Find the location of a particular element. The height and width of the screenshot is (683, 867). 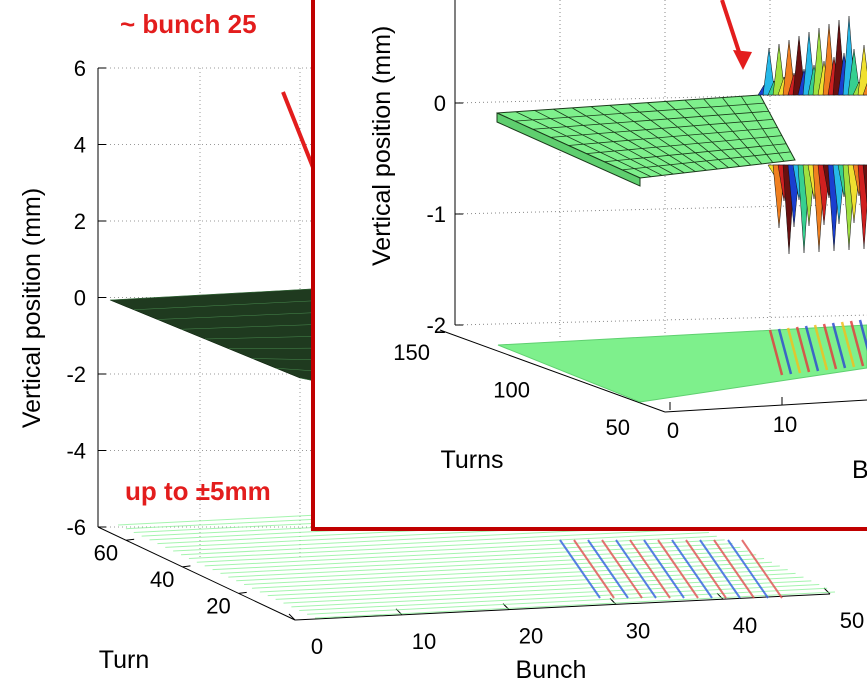

main-bunch-tick-label: 50 is located at coordinates (852, 620).